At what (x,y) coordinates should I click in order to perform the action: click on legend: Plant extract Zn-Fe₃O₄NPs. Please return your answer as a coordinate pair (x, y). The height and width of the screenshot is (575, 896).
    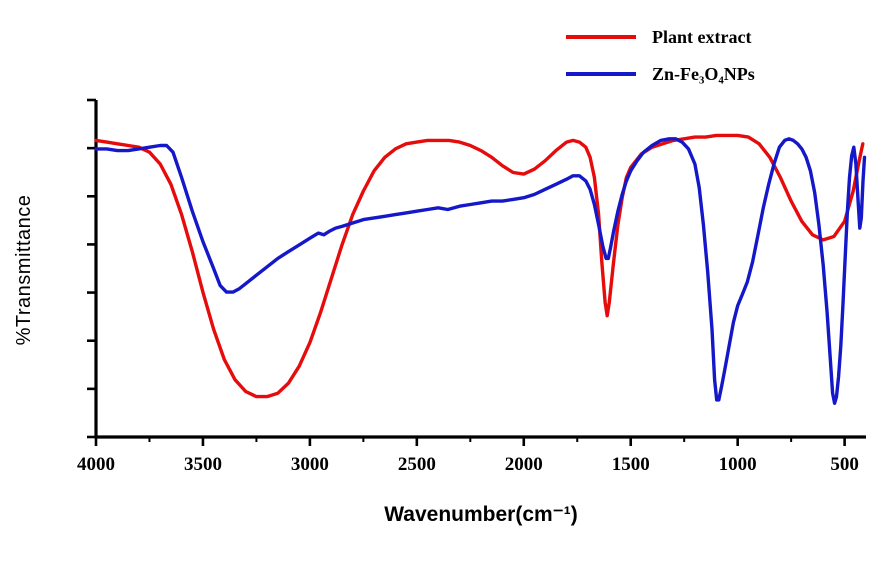
    Looking at the image, I should click on (660, 55).